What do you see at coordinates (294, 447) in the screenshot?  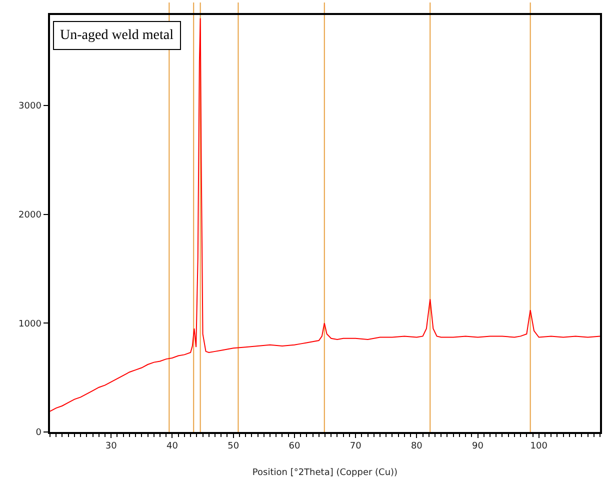 I see `x-tick-label: 60` at bounding box center [294, 447].